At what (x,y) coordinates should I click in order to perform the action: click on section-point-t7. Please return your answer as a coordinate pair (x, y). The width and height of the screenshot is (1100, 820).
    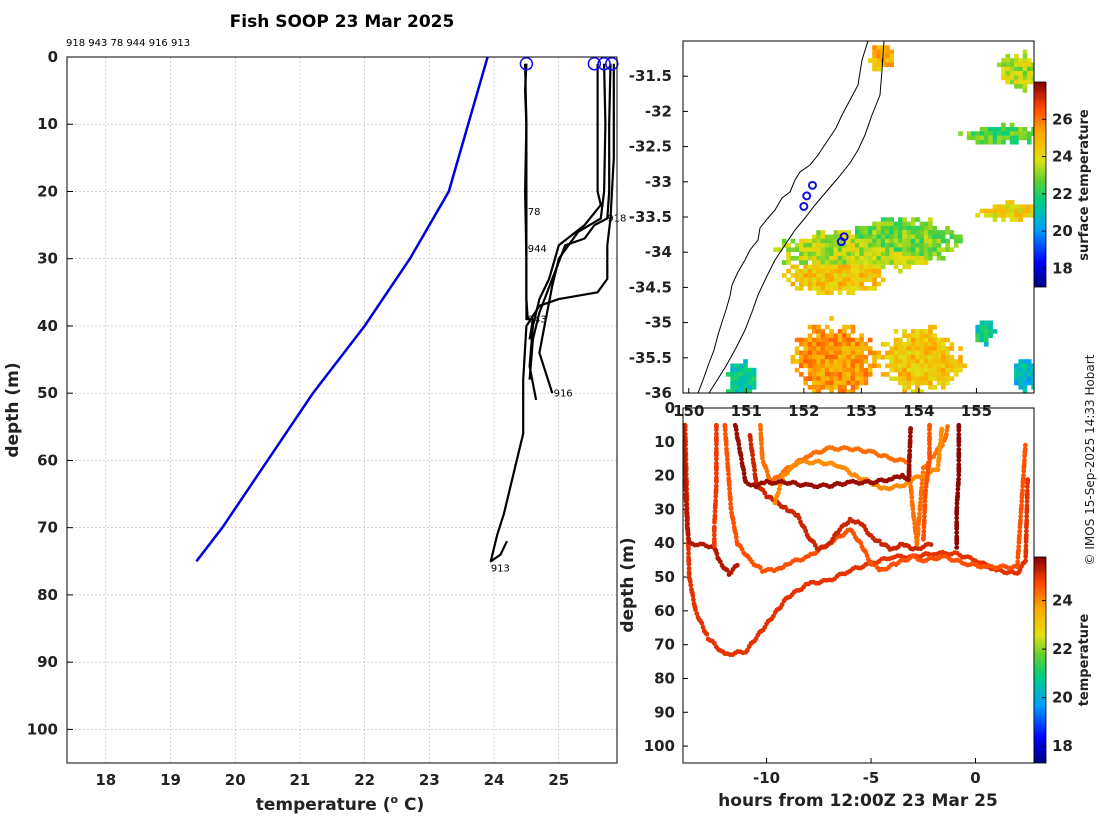
    Looking at the image, I should click on (741, 455).